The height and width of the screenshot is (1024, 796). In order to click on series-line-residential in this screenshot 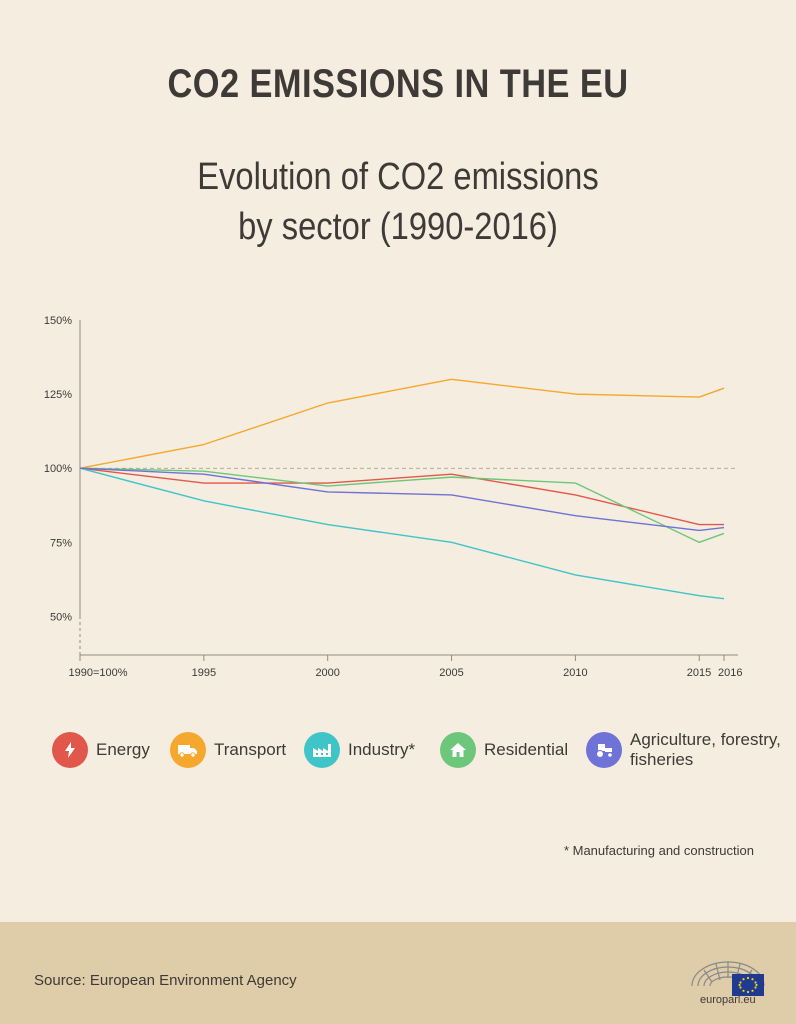, I will do `click(402, 505)`.